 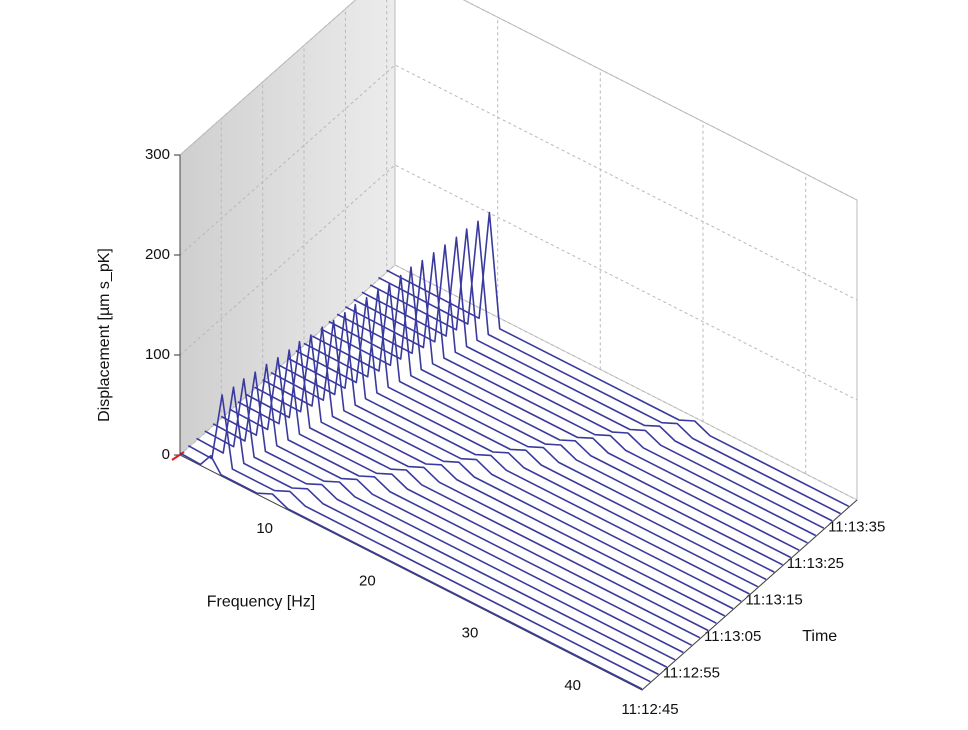 I want to click on y-axis-title: Displacement [µm s_pK], so click(x=104, y=335).